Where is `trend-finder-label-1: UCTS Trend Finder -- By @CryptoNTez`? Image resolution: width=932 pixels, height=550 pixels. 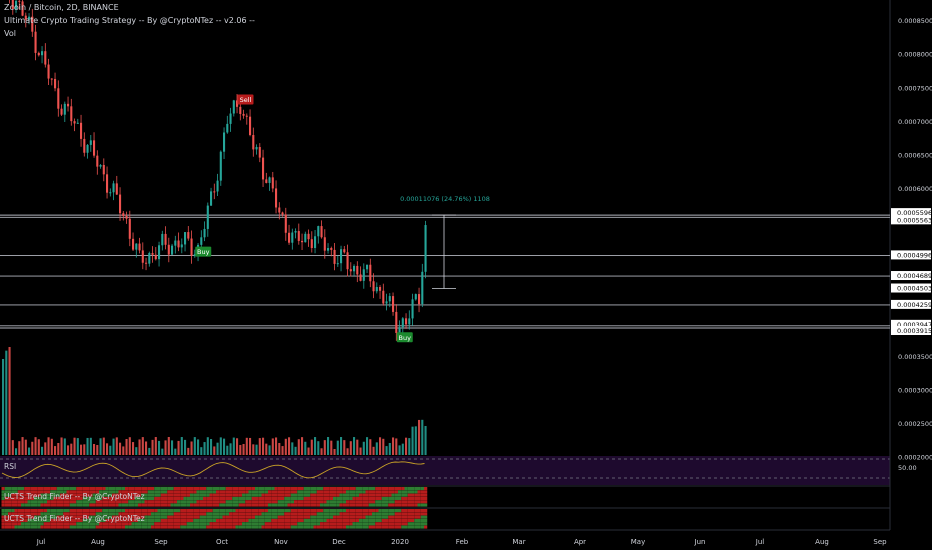
trend-finder-label-1: UCTS Trend Finder -- By @CryptoNTez is located at coordinates (74, 496).